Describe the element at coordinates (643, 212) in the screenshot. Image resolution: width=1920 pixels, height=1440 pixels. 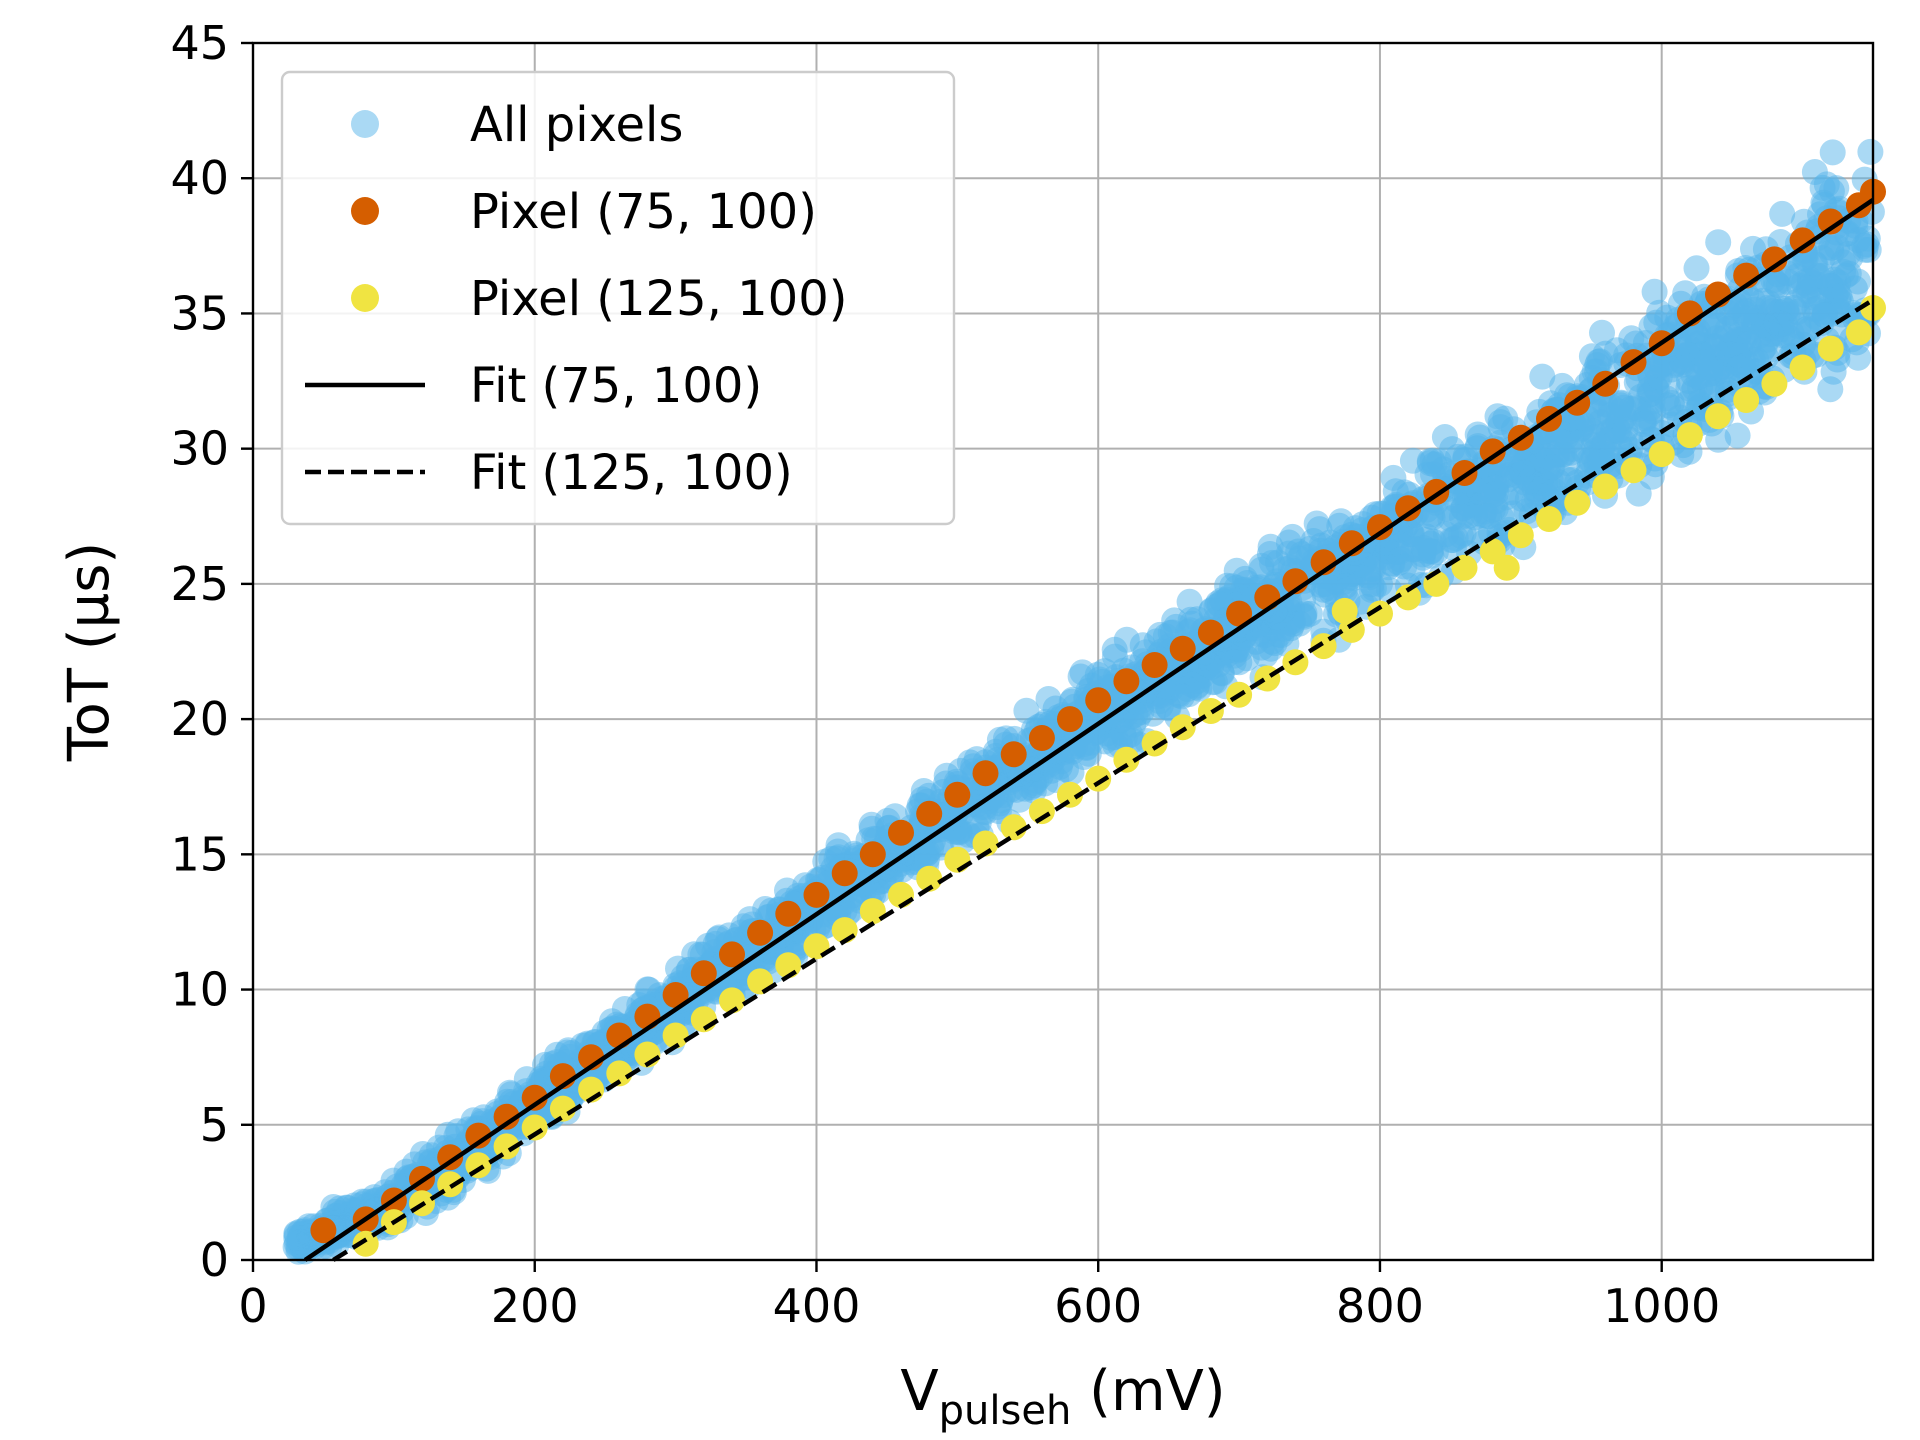
I see `legend-label-pixel-75-100: Pixel (75, 100)` at that location.